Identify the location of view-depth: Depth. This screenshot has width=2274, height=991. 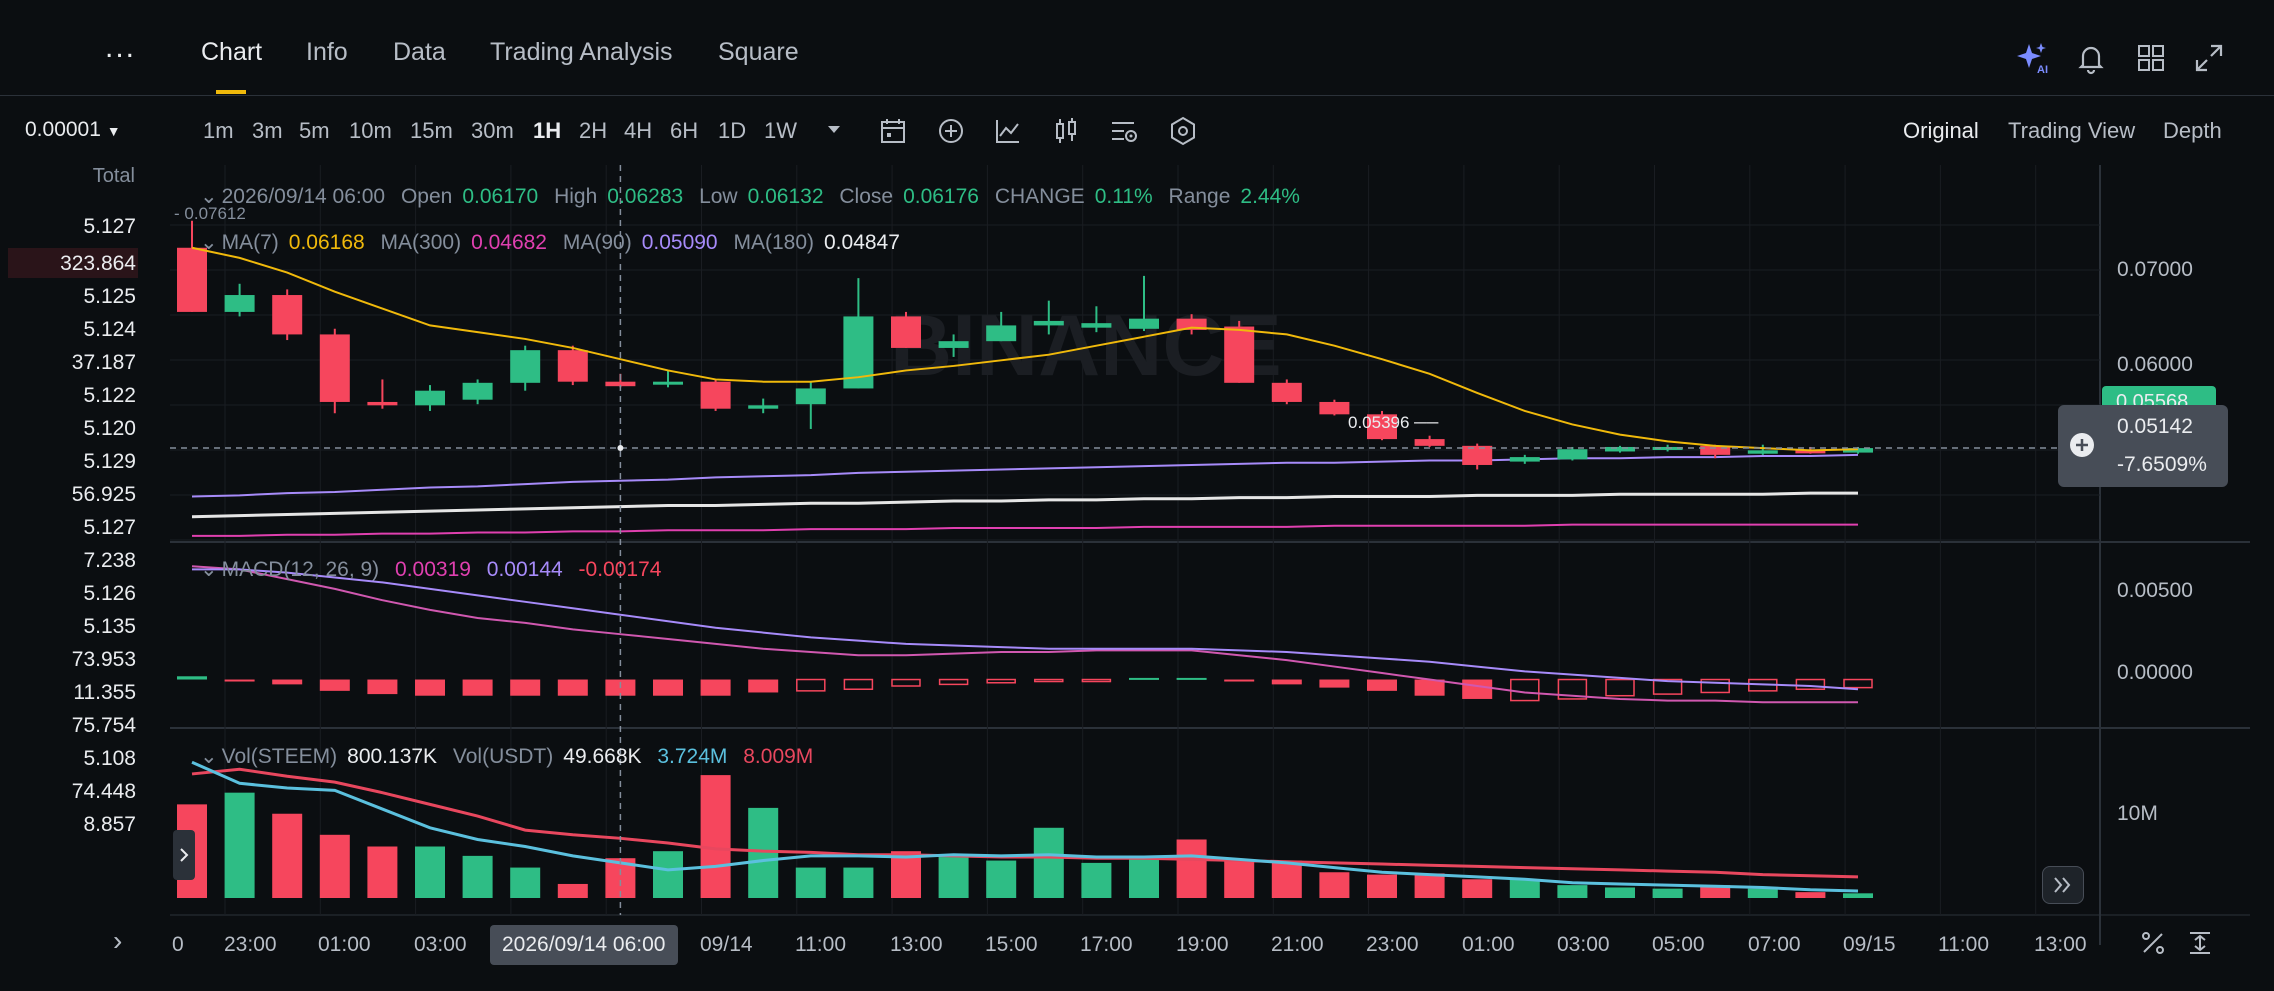
(2192, 130).